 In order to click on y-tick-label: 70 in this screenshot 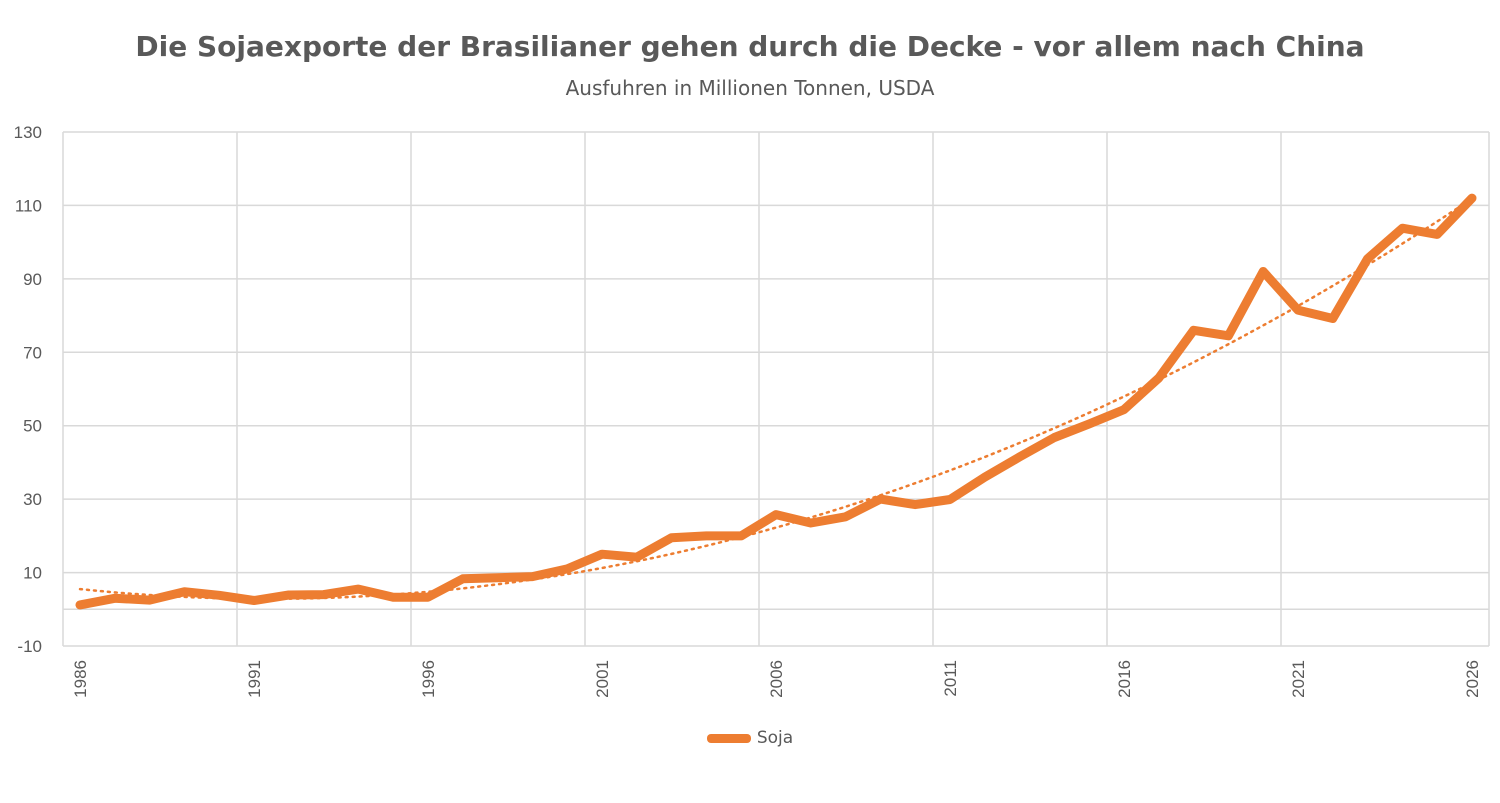, I will do `click(32, 352)`.